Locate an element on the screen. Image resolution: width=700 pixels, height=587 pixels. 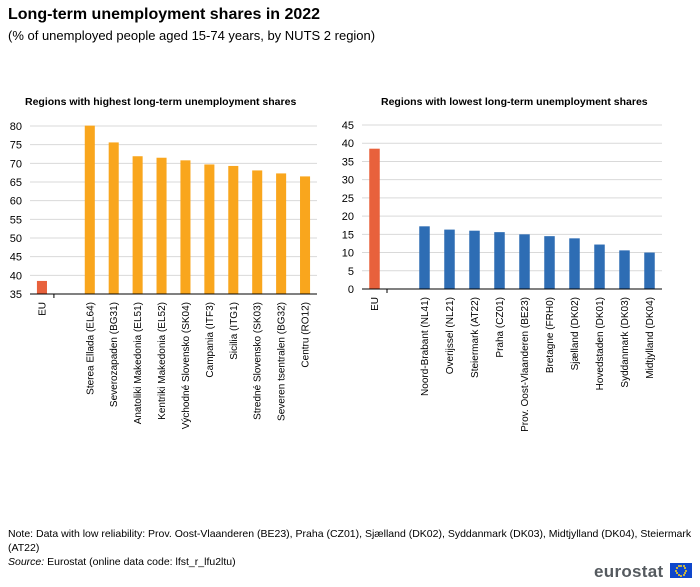
x-category-label: Centru (RO12) is located at coordinates (306, 335).